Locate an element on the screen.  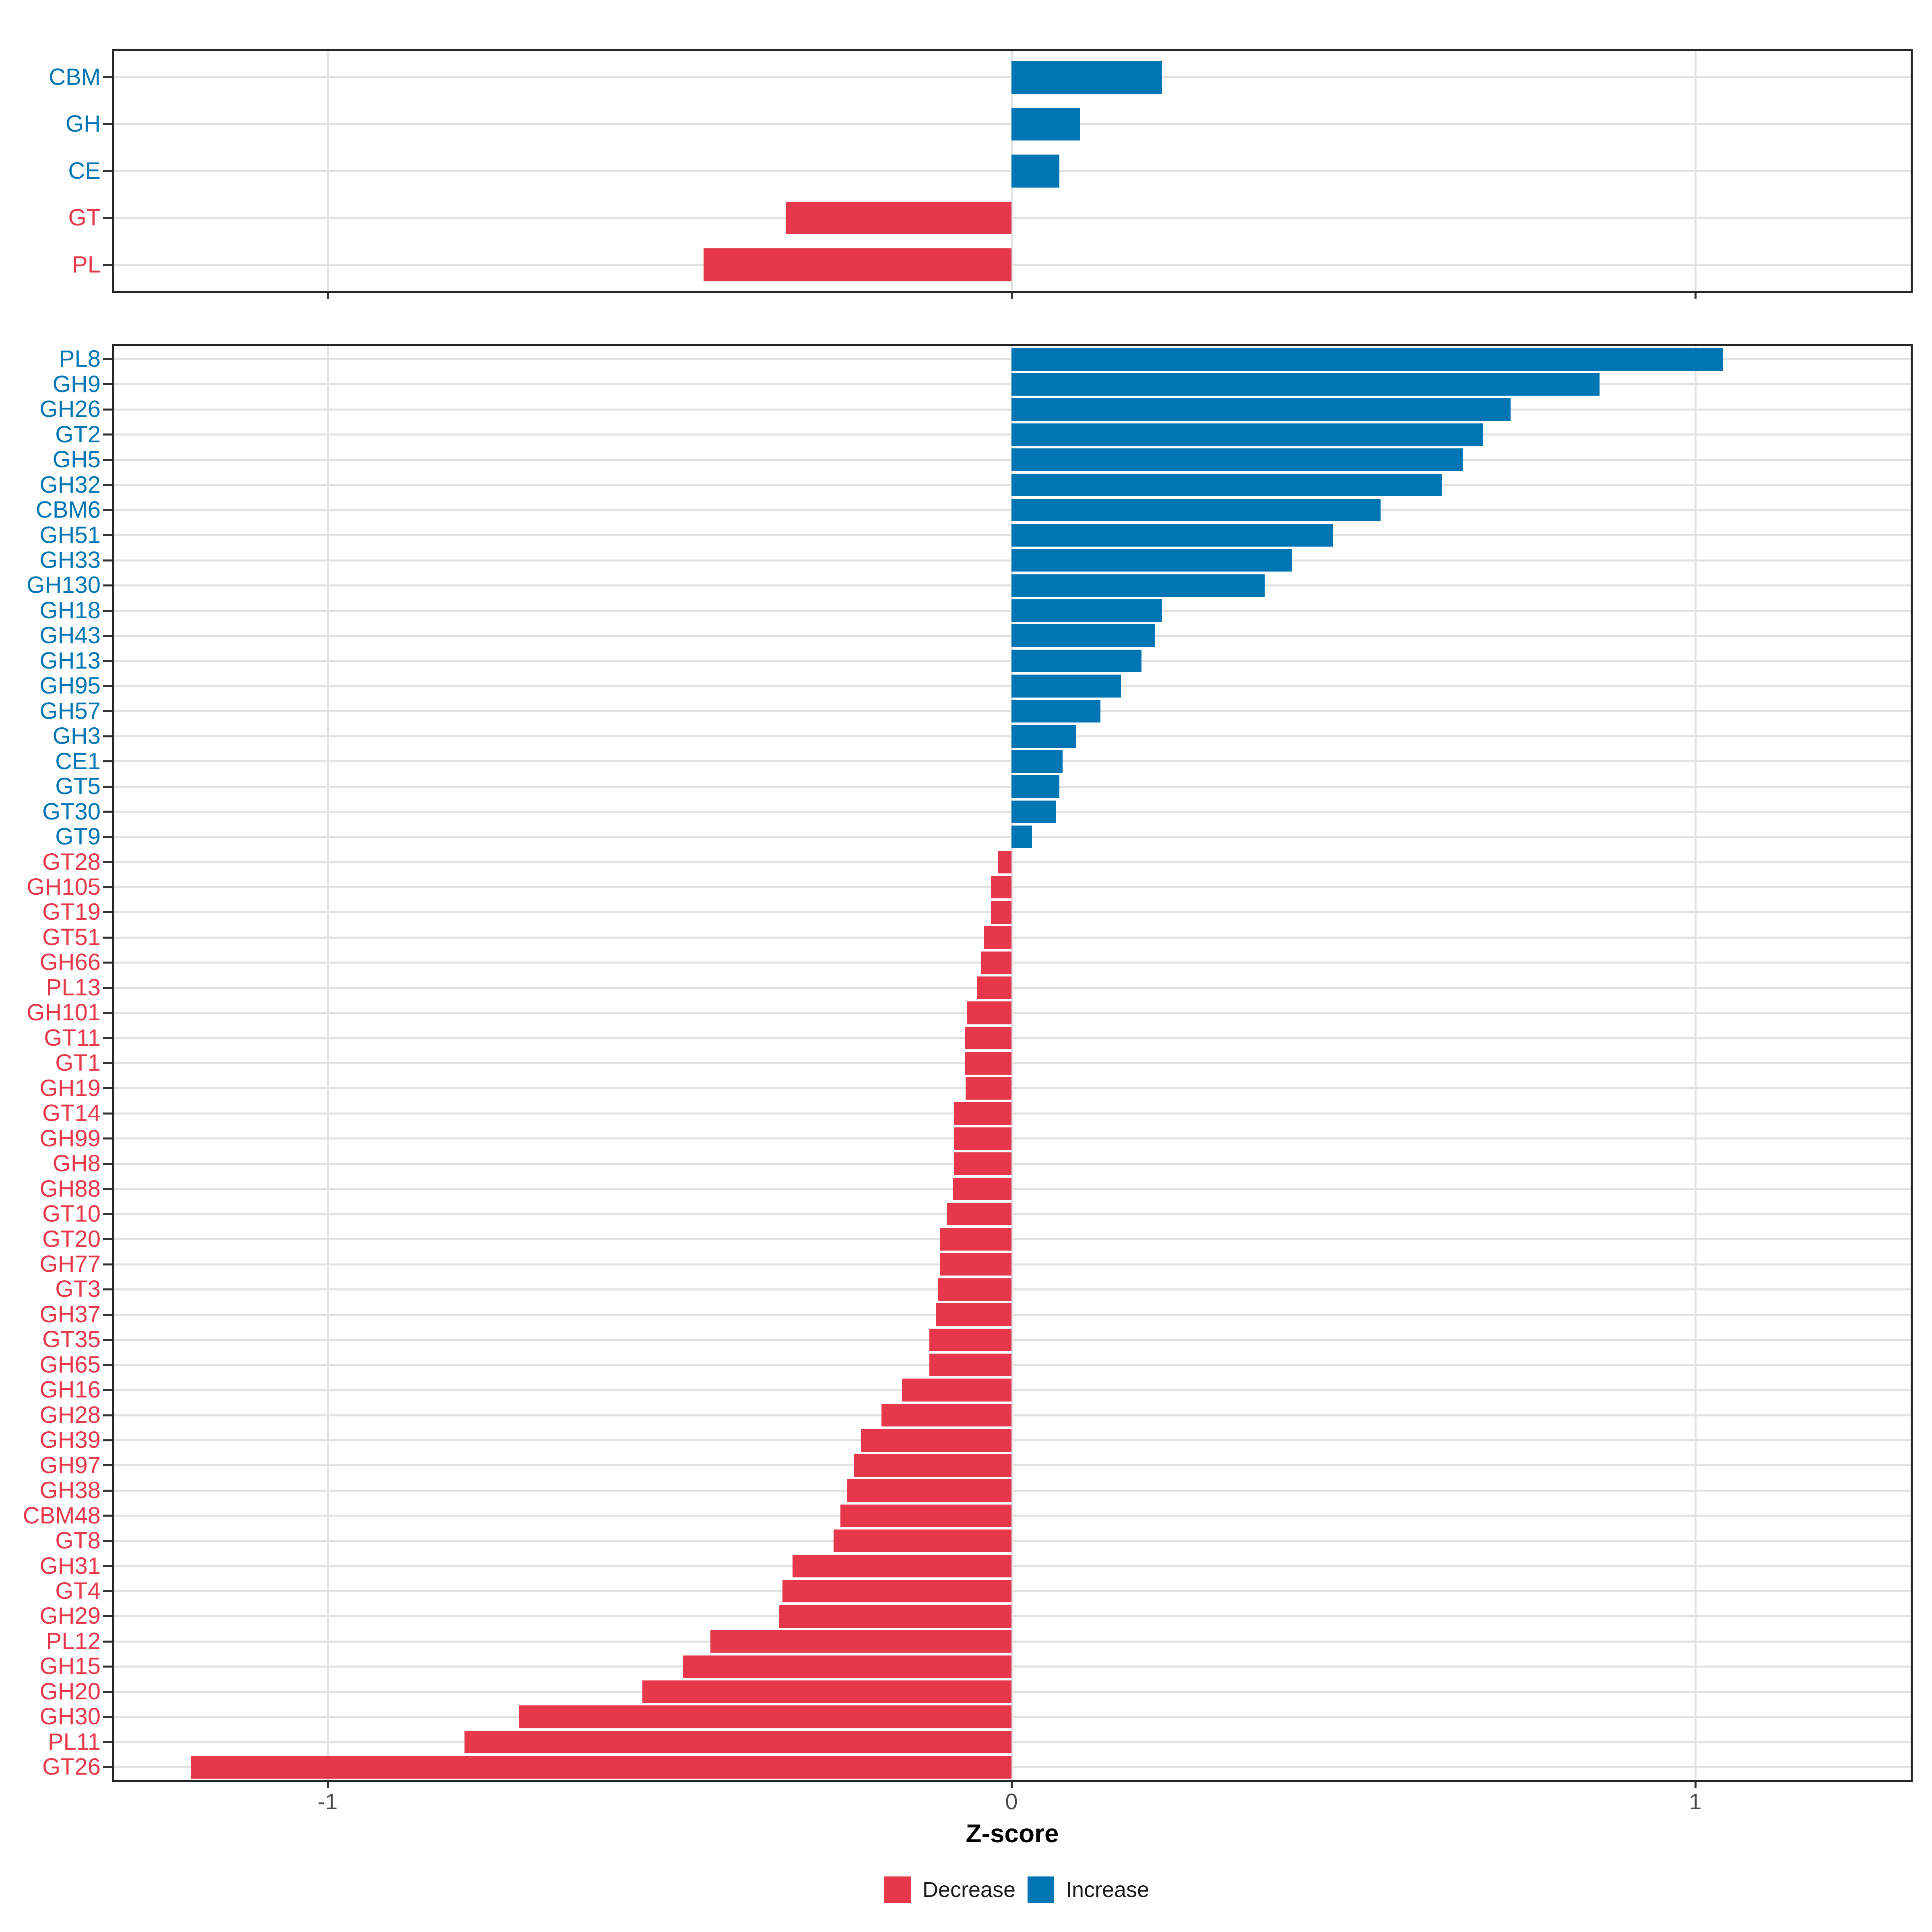
x-axis-title: Z-score is located at coordinates (1012, 1833).